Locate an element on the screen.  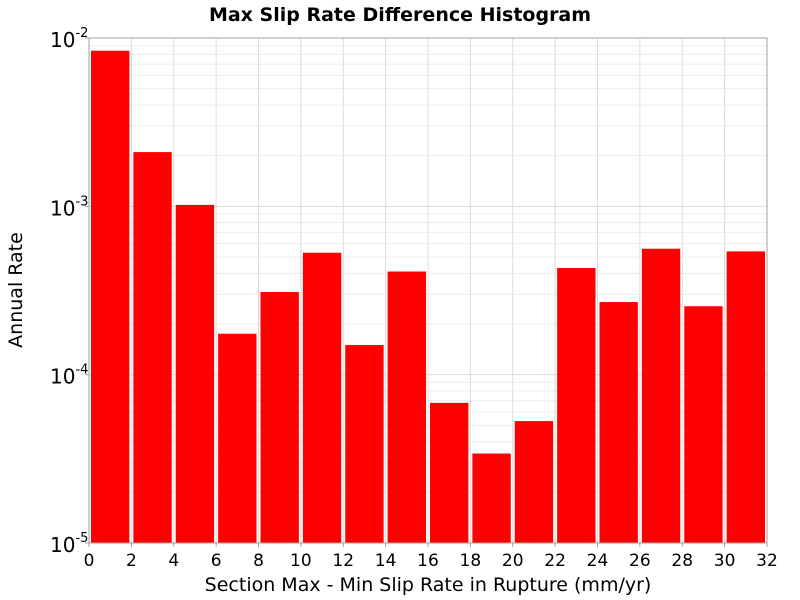
x-tick-label: 32 is located at coordinates (767, 561).